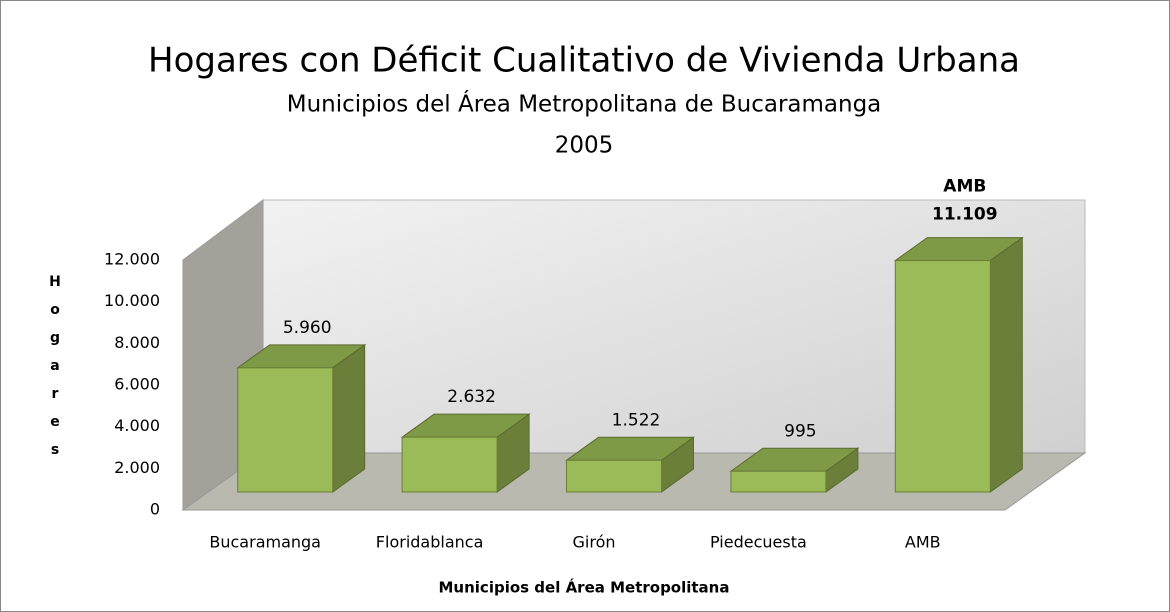  What do you see at coordinates (132, 259) in the screenshot?
I see `y-tick-label: 12.000` at bounding box center [132, 259].